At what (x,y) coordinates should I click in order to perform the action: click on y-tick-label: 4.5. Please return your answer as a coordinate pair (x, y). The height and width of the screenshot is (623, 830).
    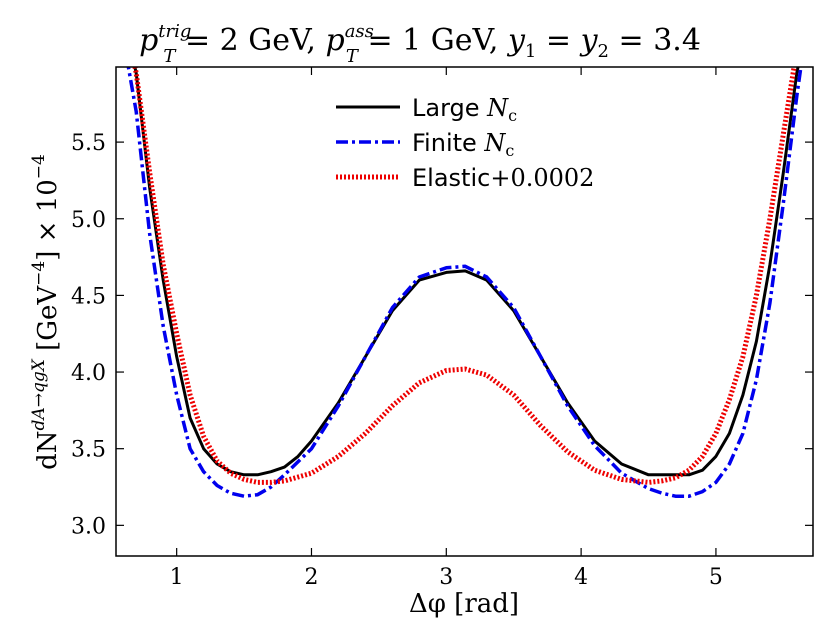
    Looking at the image, I should click on (88, 296).